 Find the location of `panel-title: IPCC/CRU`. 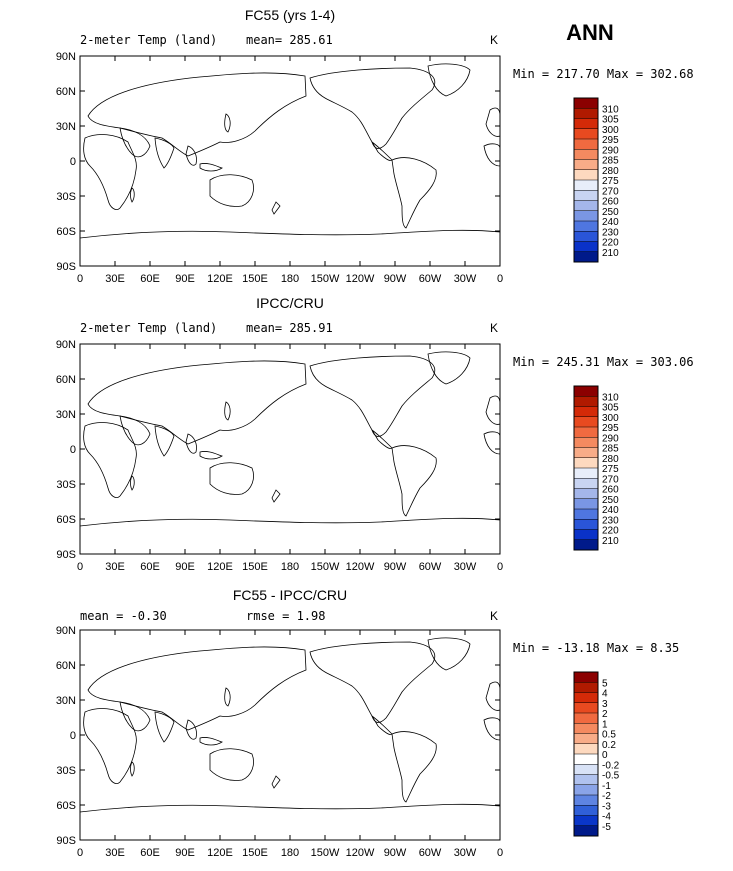

panel-title: IPCC/CRU is located at coordinates (290, 303).